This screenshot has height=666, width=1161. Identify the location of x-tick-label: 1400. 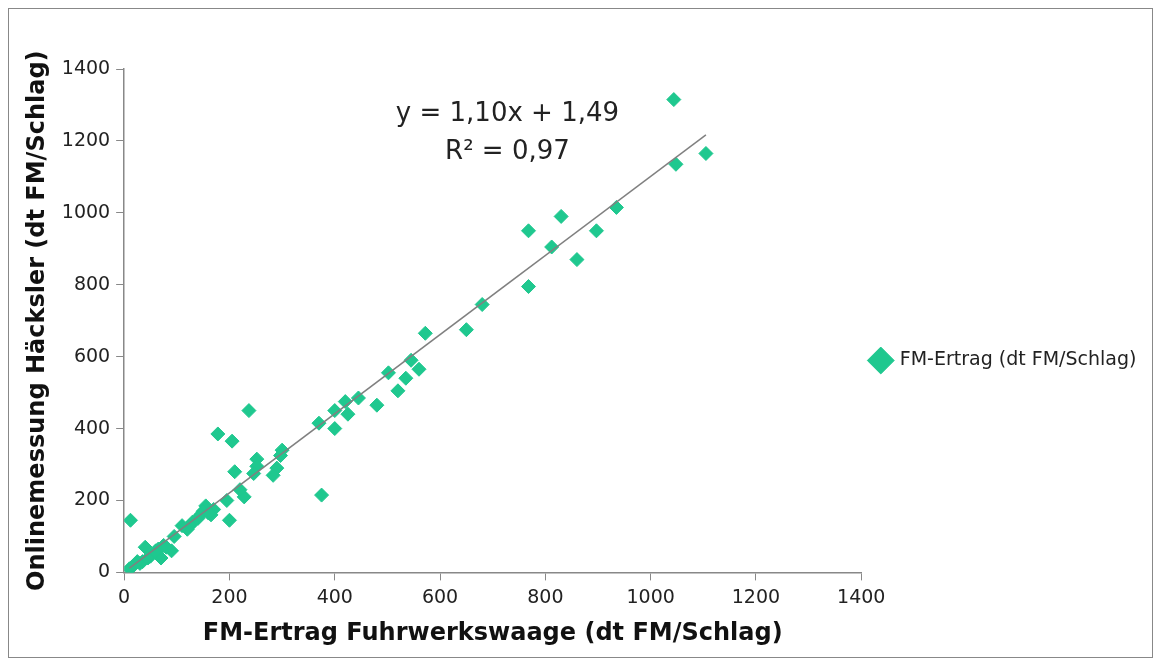
(861, 595).